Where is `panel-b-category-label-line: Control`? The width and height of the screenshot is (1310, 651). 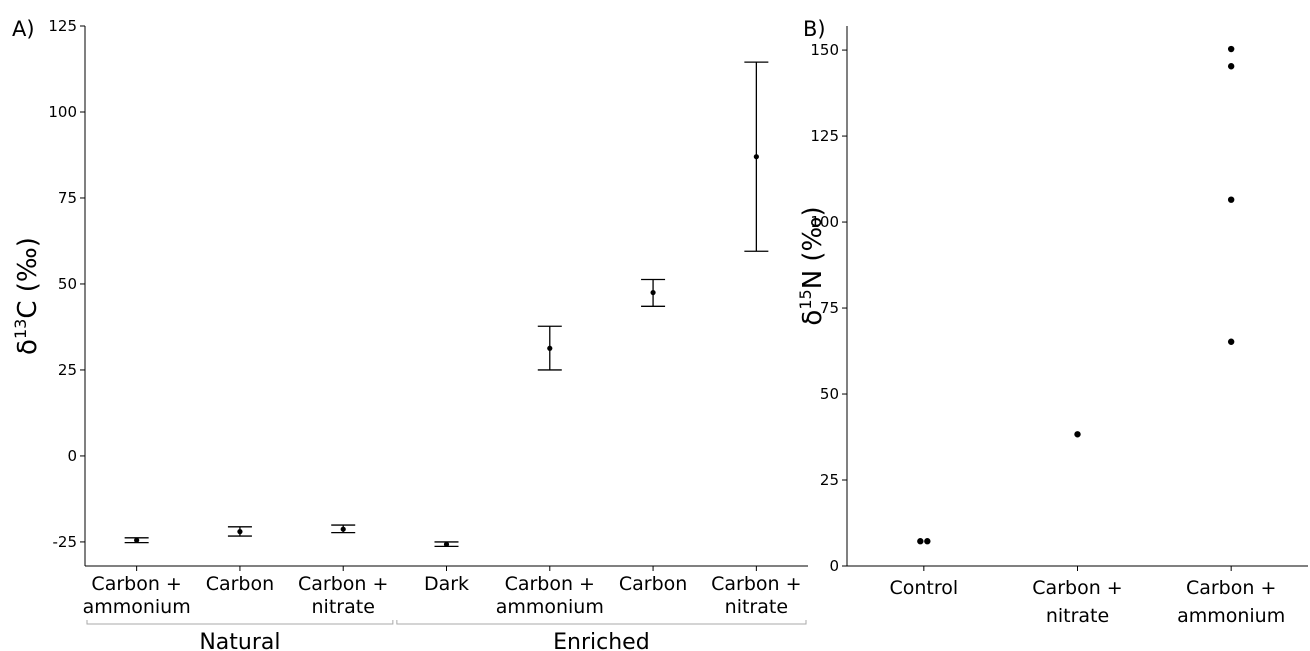 panel-b-category-label-line: Control is located at coordinates (923, 588).